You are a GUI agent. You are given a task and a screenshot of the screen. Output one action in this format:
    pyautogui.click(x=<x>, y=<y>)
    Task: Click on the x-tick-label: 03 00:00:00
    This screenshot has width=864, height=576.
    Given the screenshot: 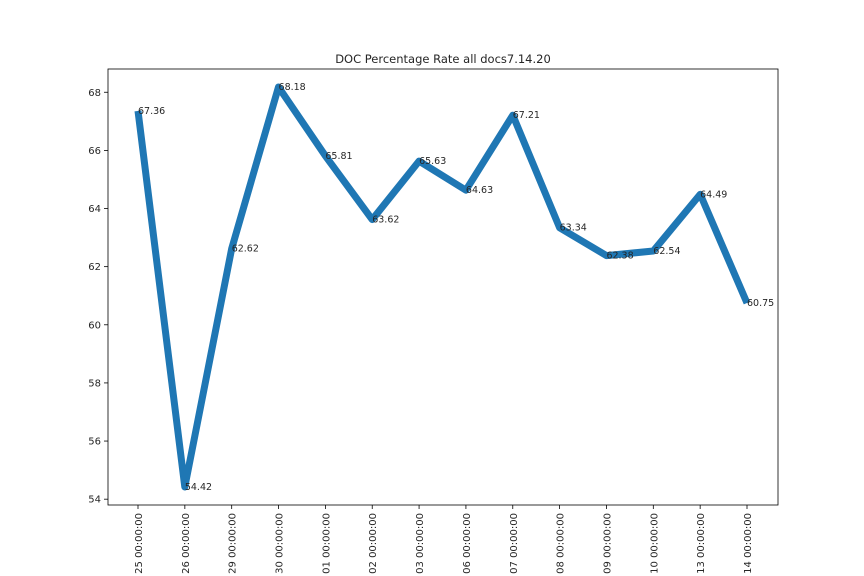 What is the action you would take?
    pyautogui.click(x=420, y=543)
    